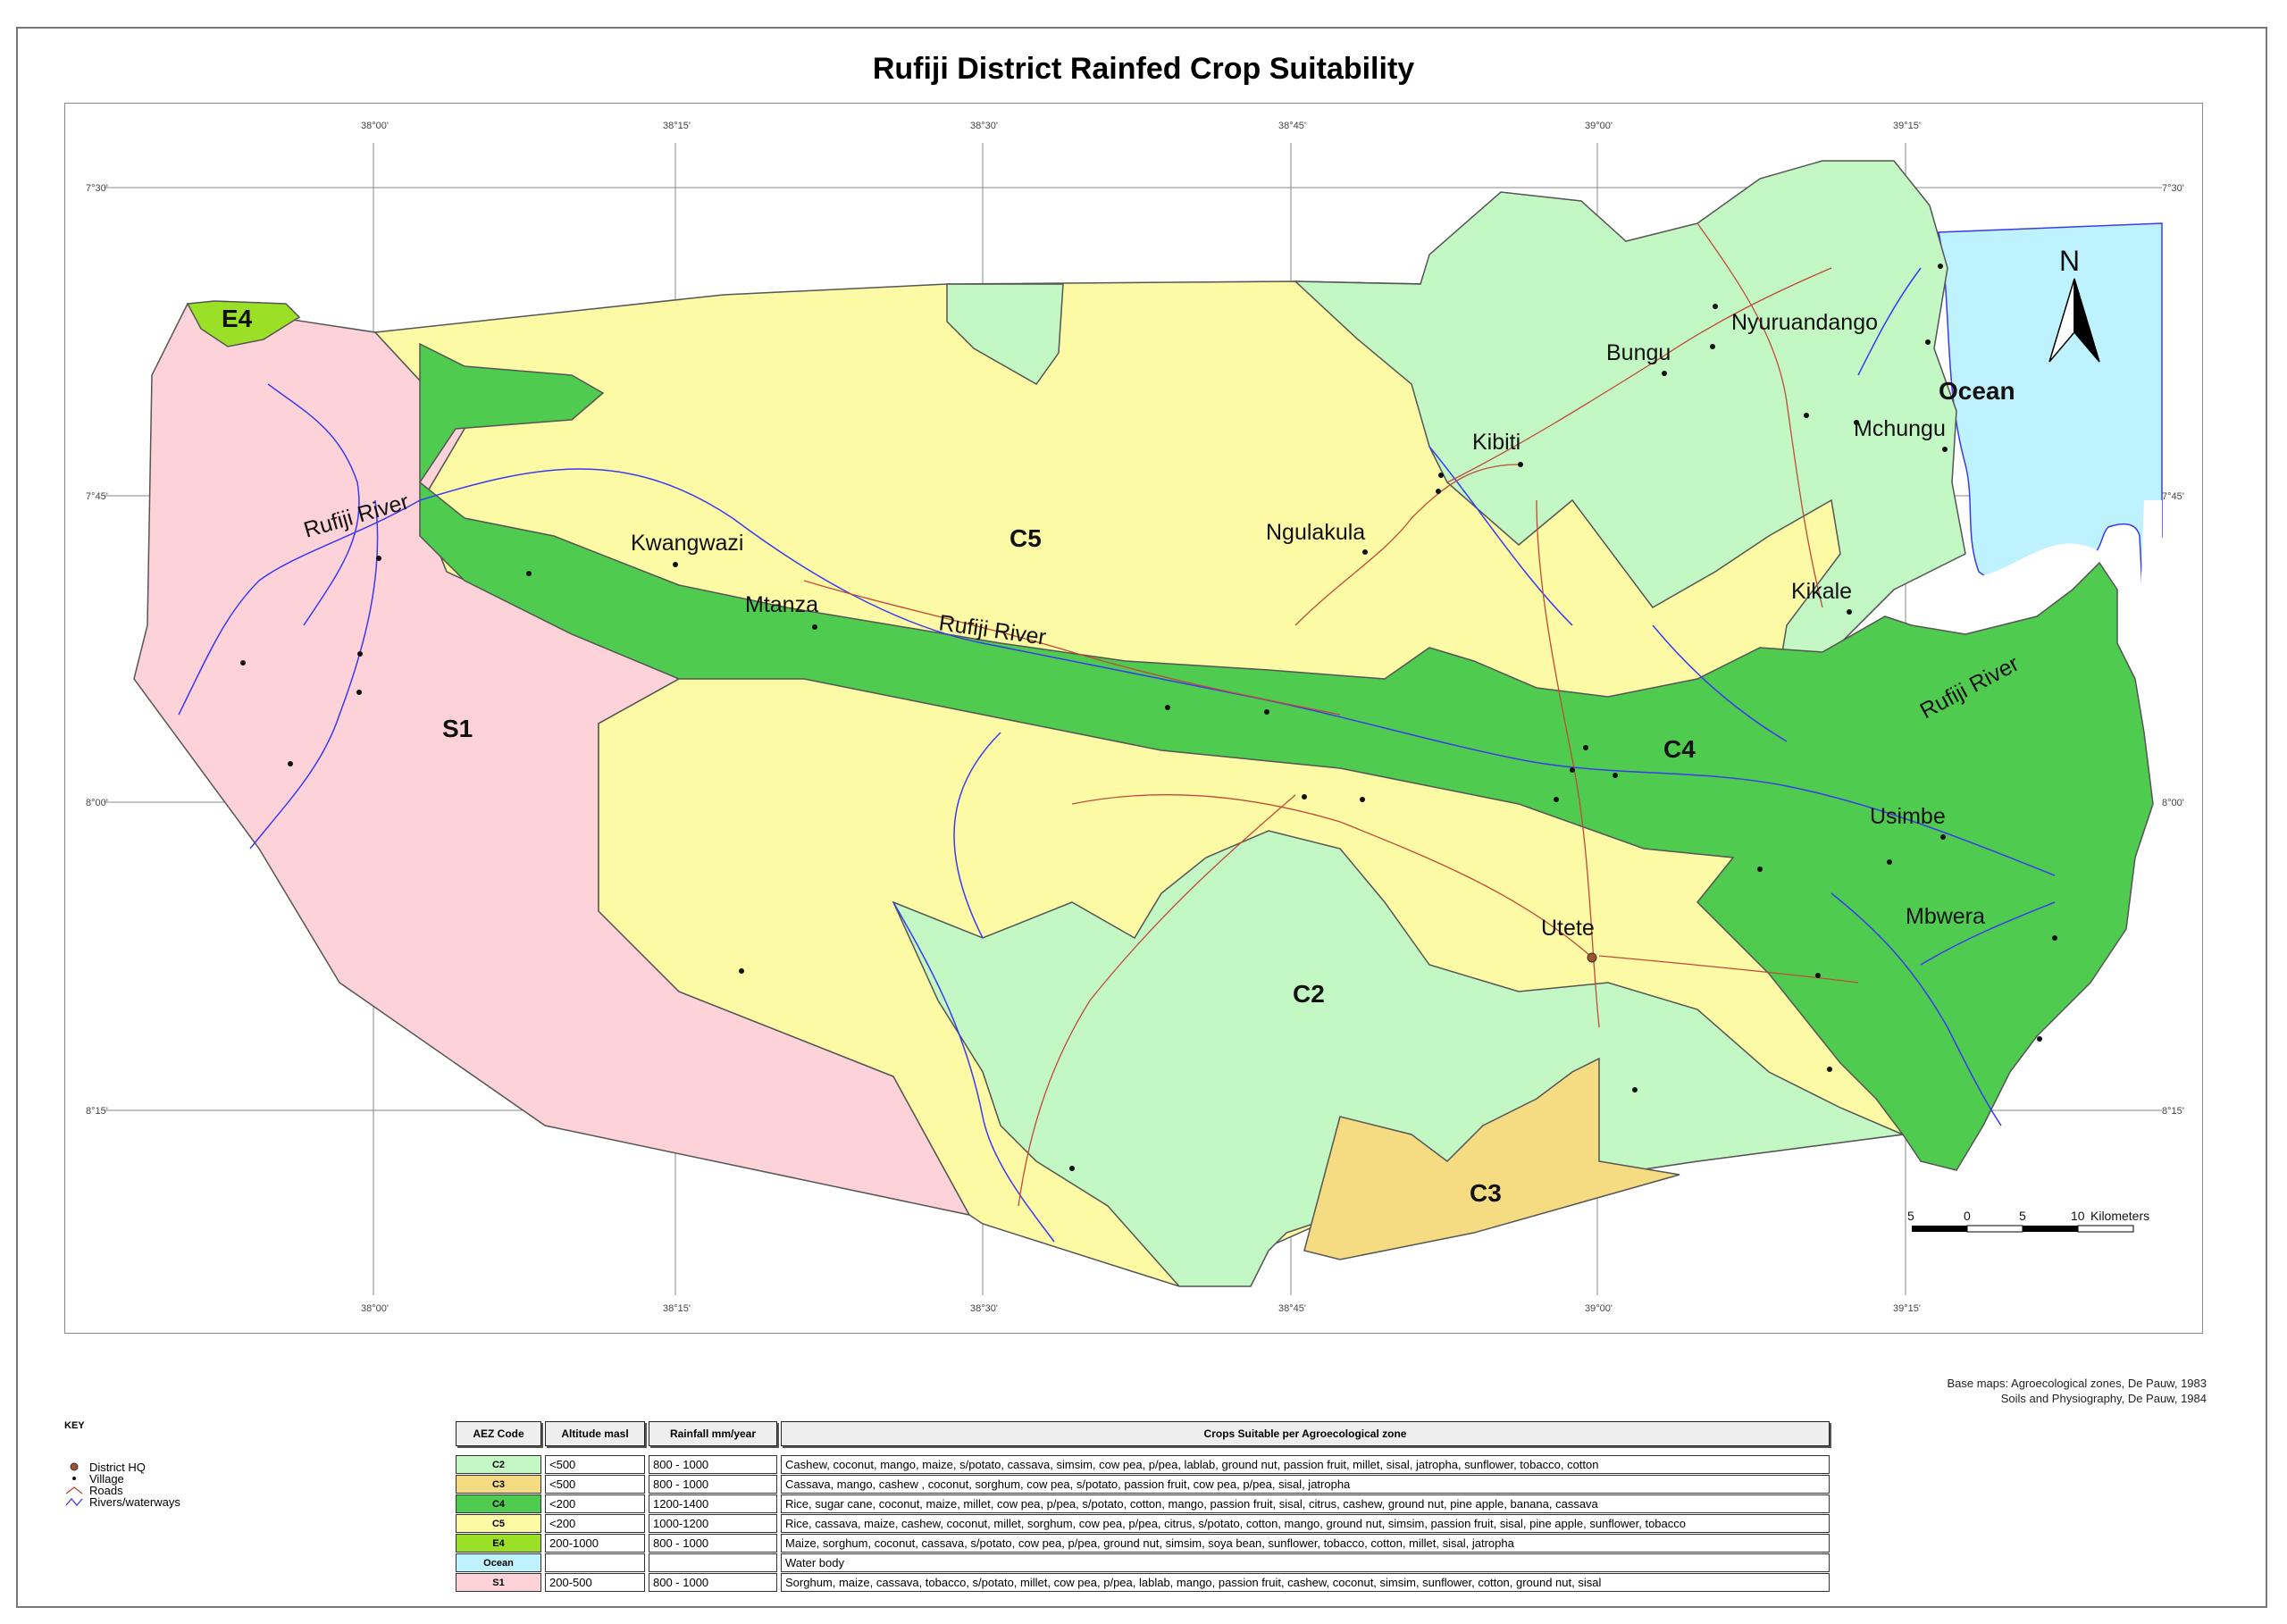  What do you see at coordinates (595, 1524) in the screenshot?
I see `altitude-cell: <200` at bounding box center [595, 1524].